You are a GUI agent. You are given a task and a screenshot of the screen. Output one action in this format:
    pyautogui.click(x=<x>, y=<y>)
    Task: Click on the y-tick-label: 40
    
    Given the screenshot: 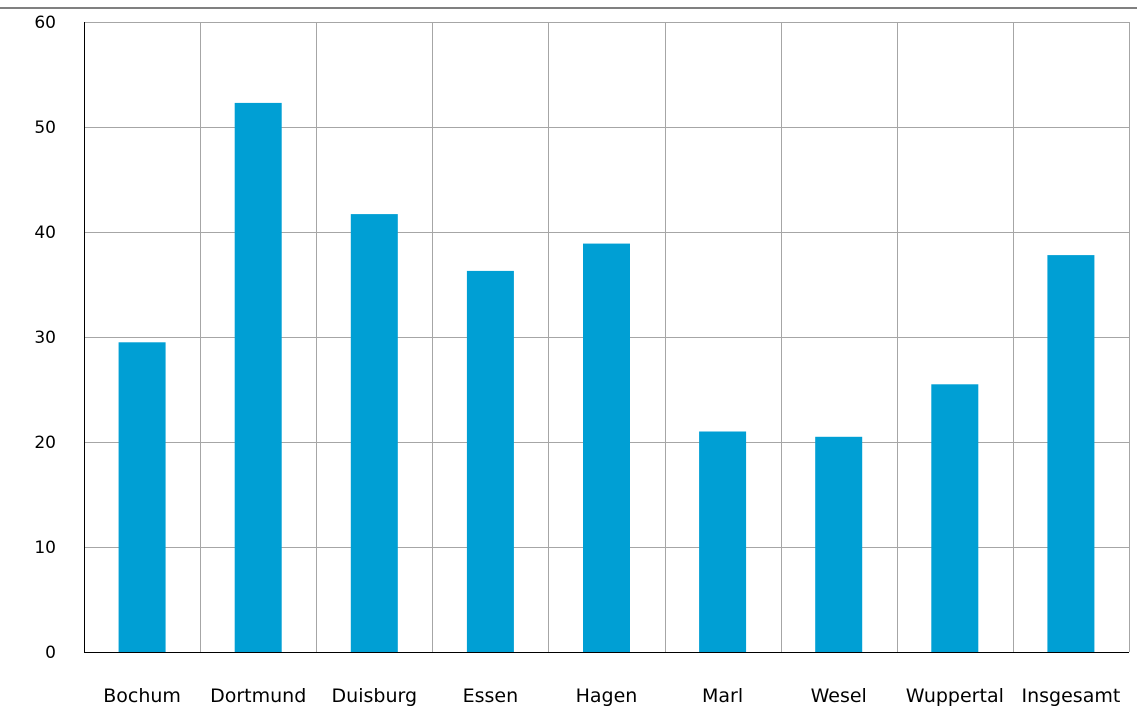 What is the action you would take?
    pyautogui.click(x=45, y=233)
    